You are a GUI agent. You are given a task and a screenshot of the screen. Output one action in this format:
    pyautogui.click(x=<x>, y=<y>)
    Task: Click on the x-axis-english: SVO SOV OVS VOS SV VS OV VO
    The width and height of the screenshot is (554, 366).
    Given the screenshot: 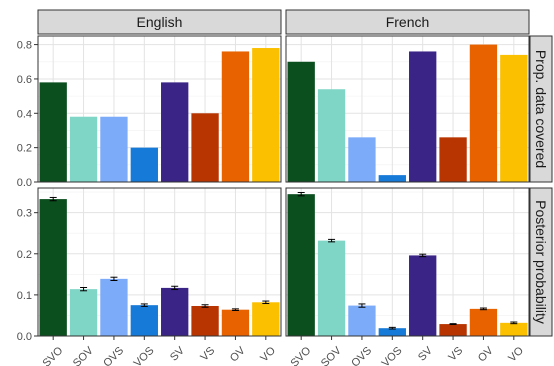 What is the action you would take?
    pyautogui.click(x=159, y=351)
    